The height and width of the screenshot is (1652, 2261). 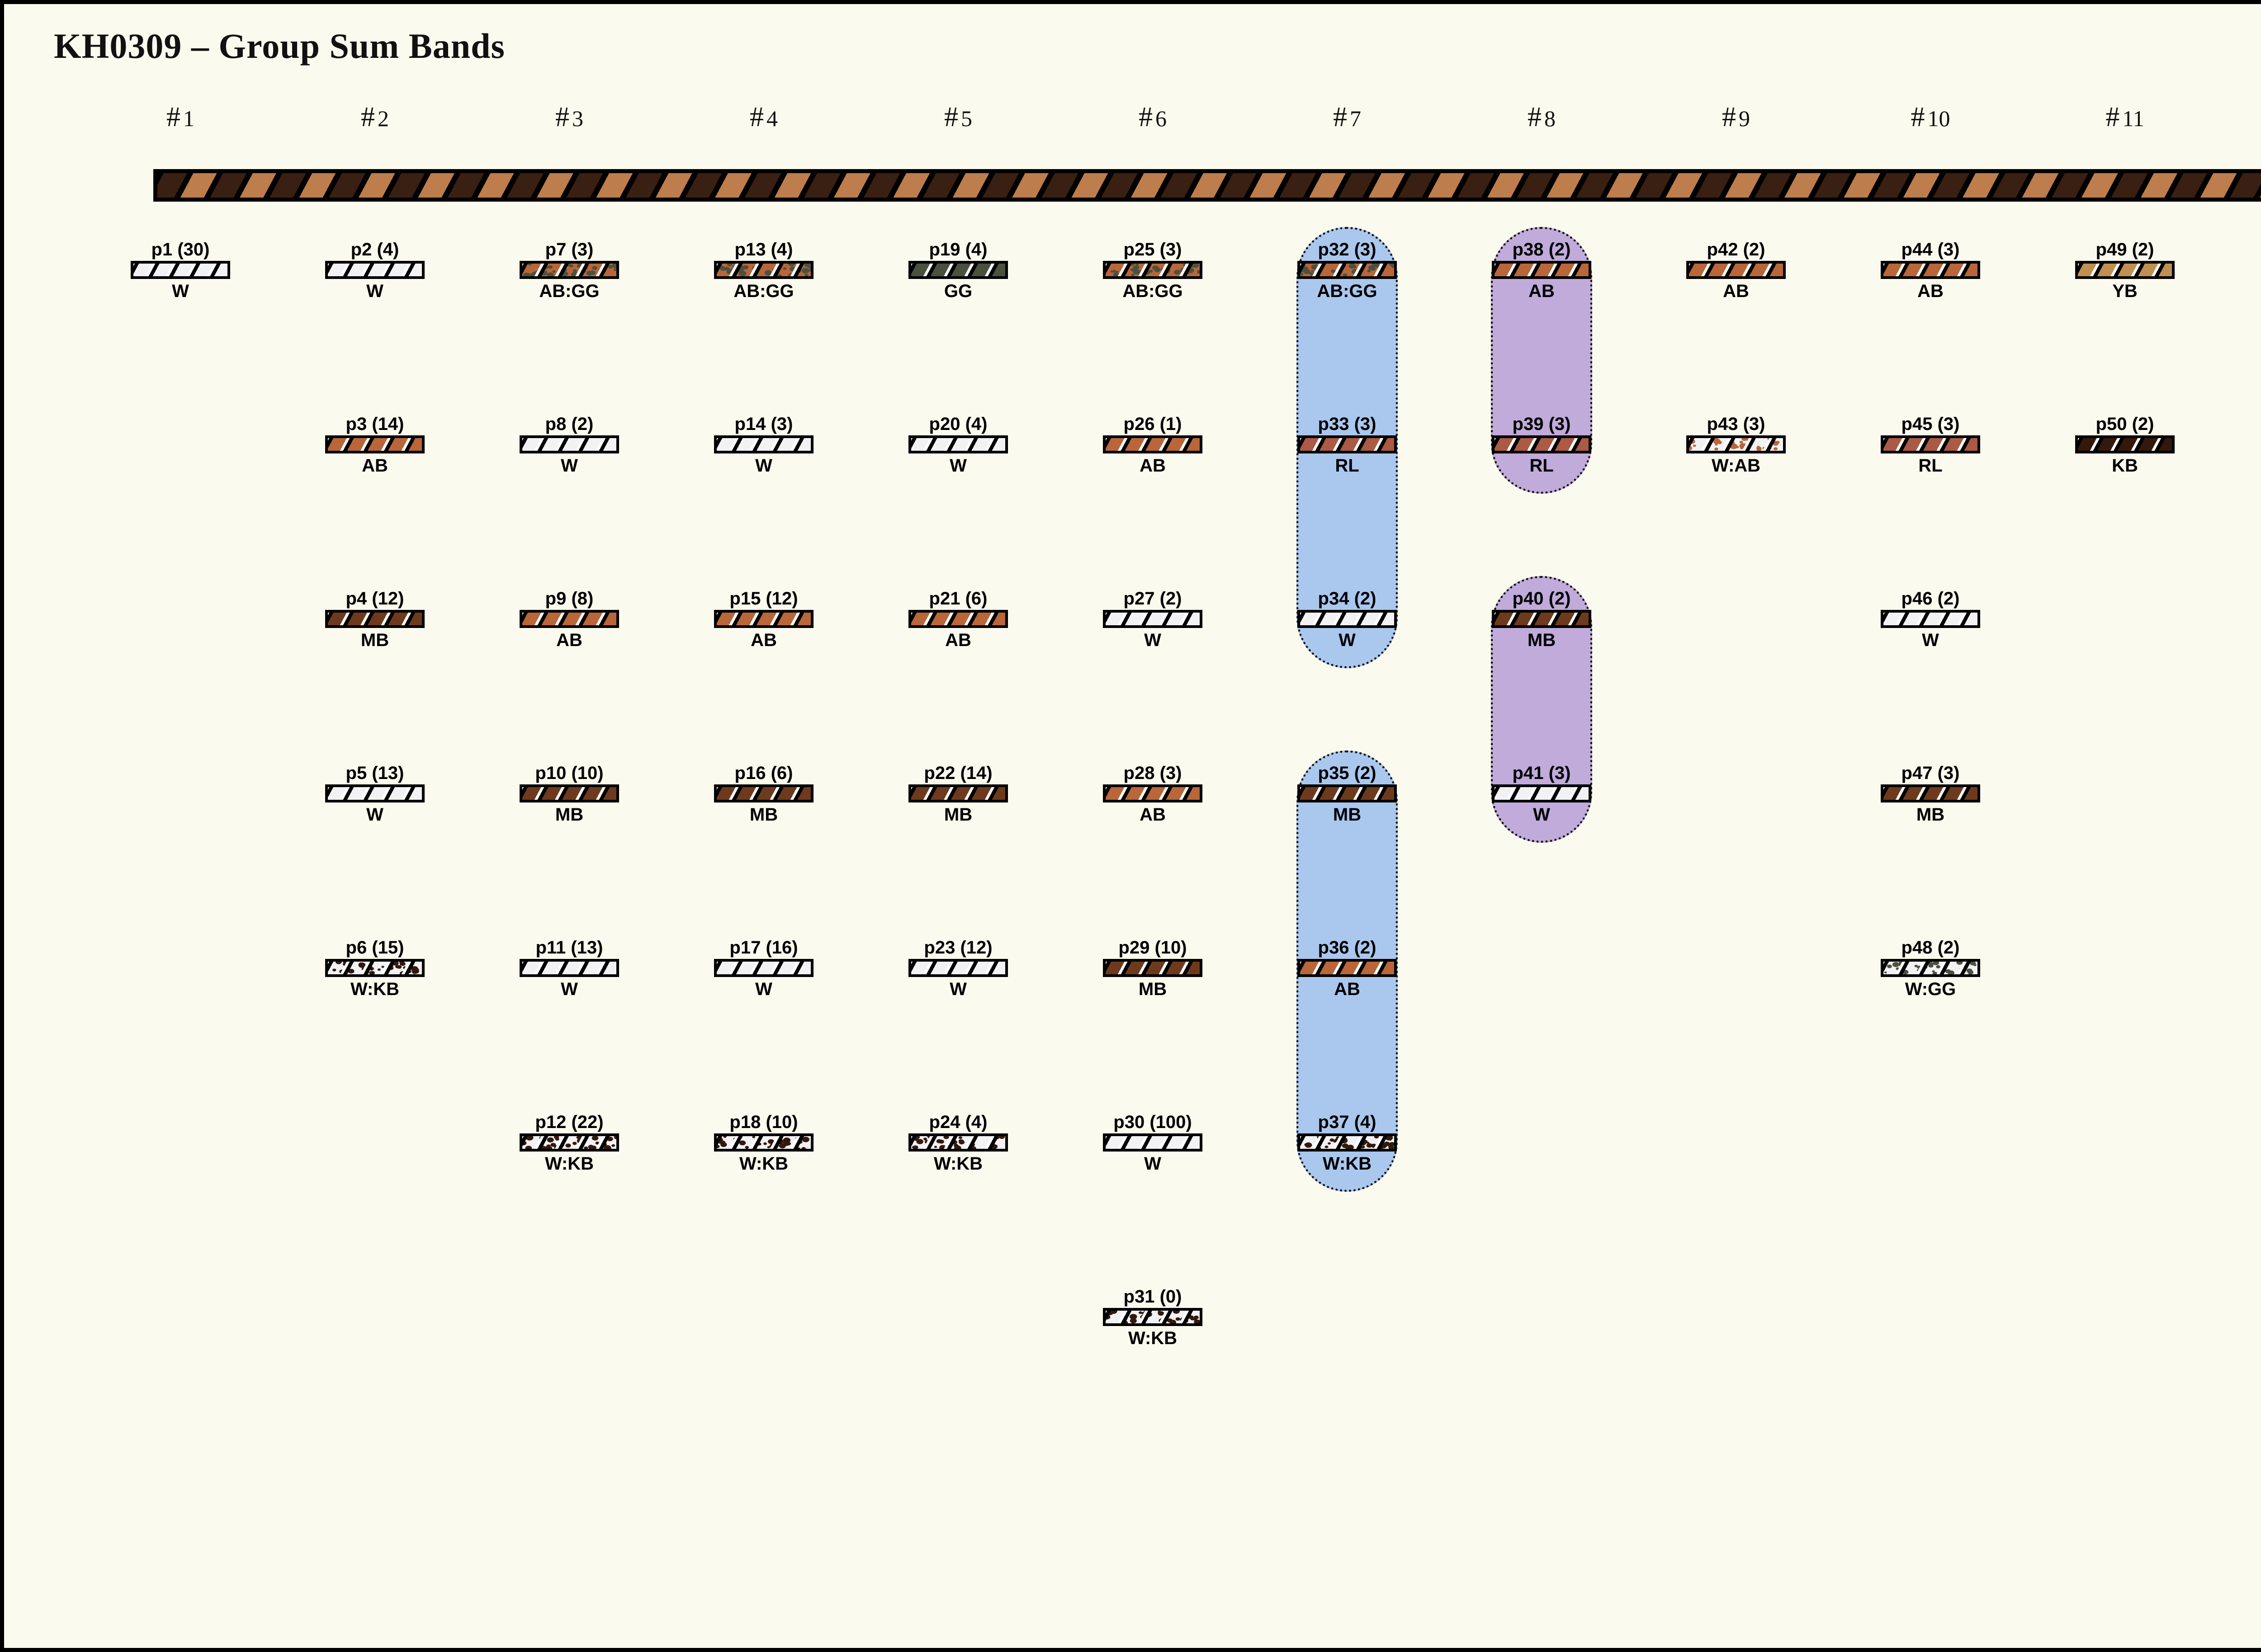 I want to click on band-cell-p30: p30 (100) W, so click(x=1152, y=1143).